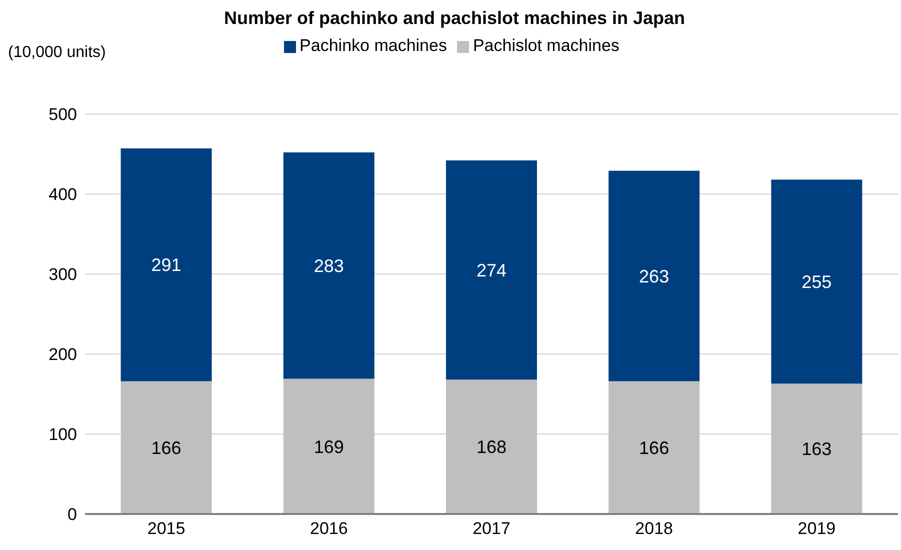 Image resolution: width=901 pixels, height=550 pixels. What do you see at coordinates (546, 45) in the screenshot?
I see `legend-label: Pachislot machines` at bounding box center [546, 45].